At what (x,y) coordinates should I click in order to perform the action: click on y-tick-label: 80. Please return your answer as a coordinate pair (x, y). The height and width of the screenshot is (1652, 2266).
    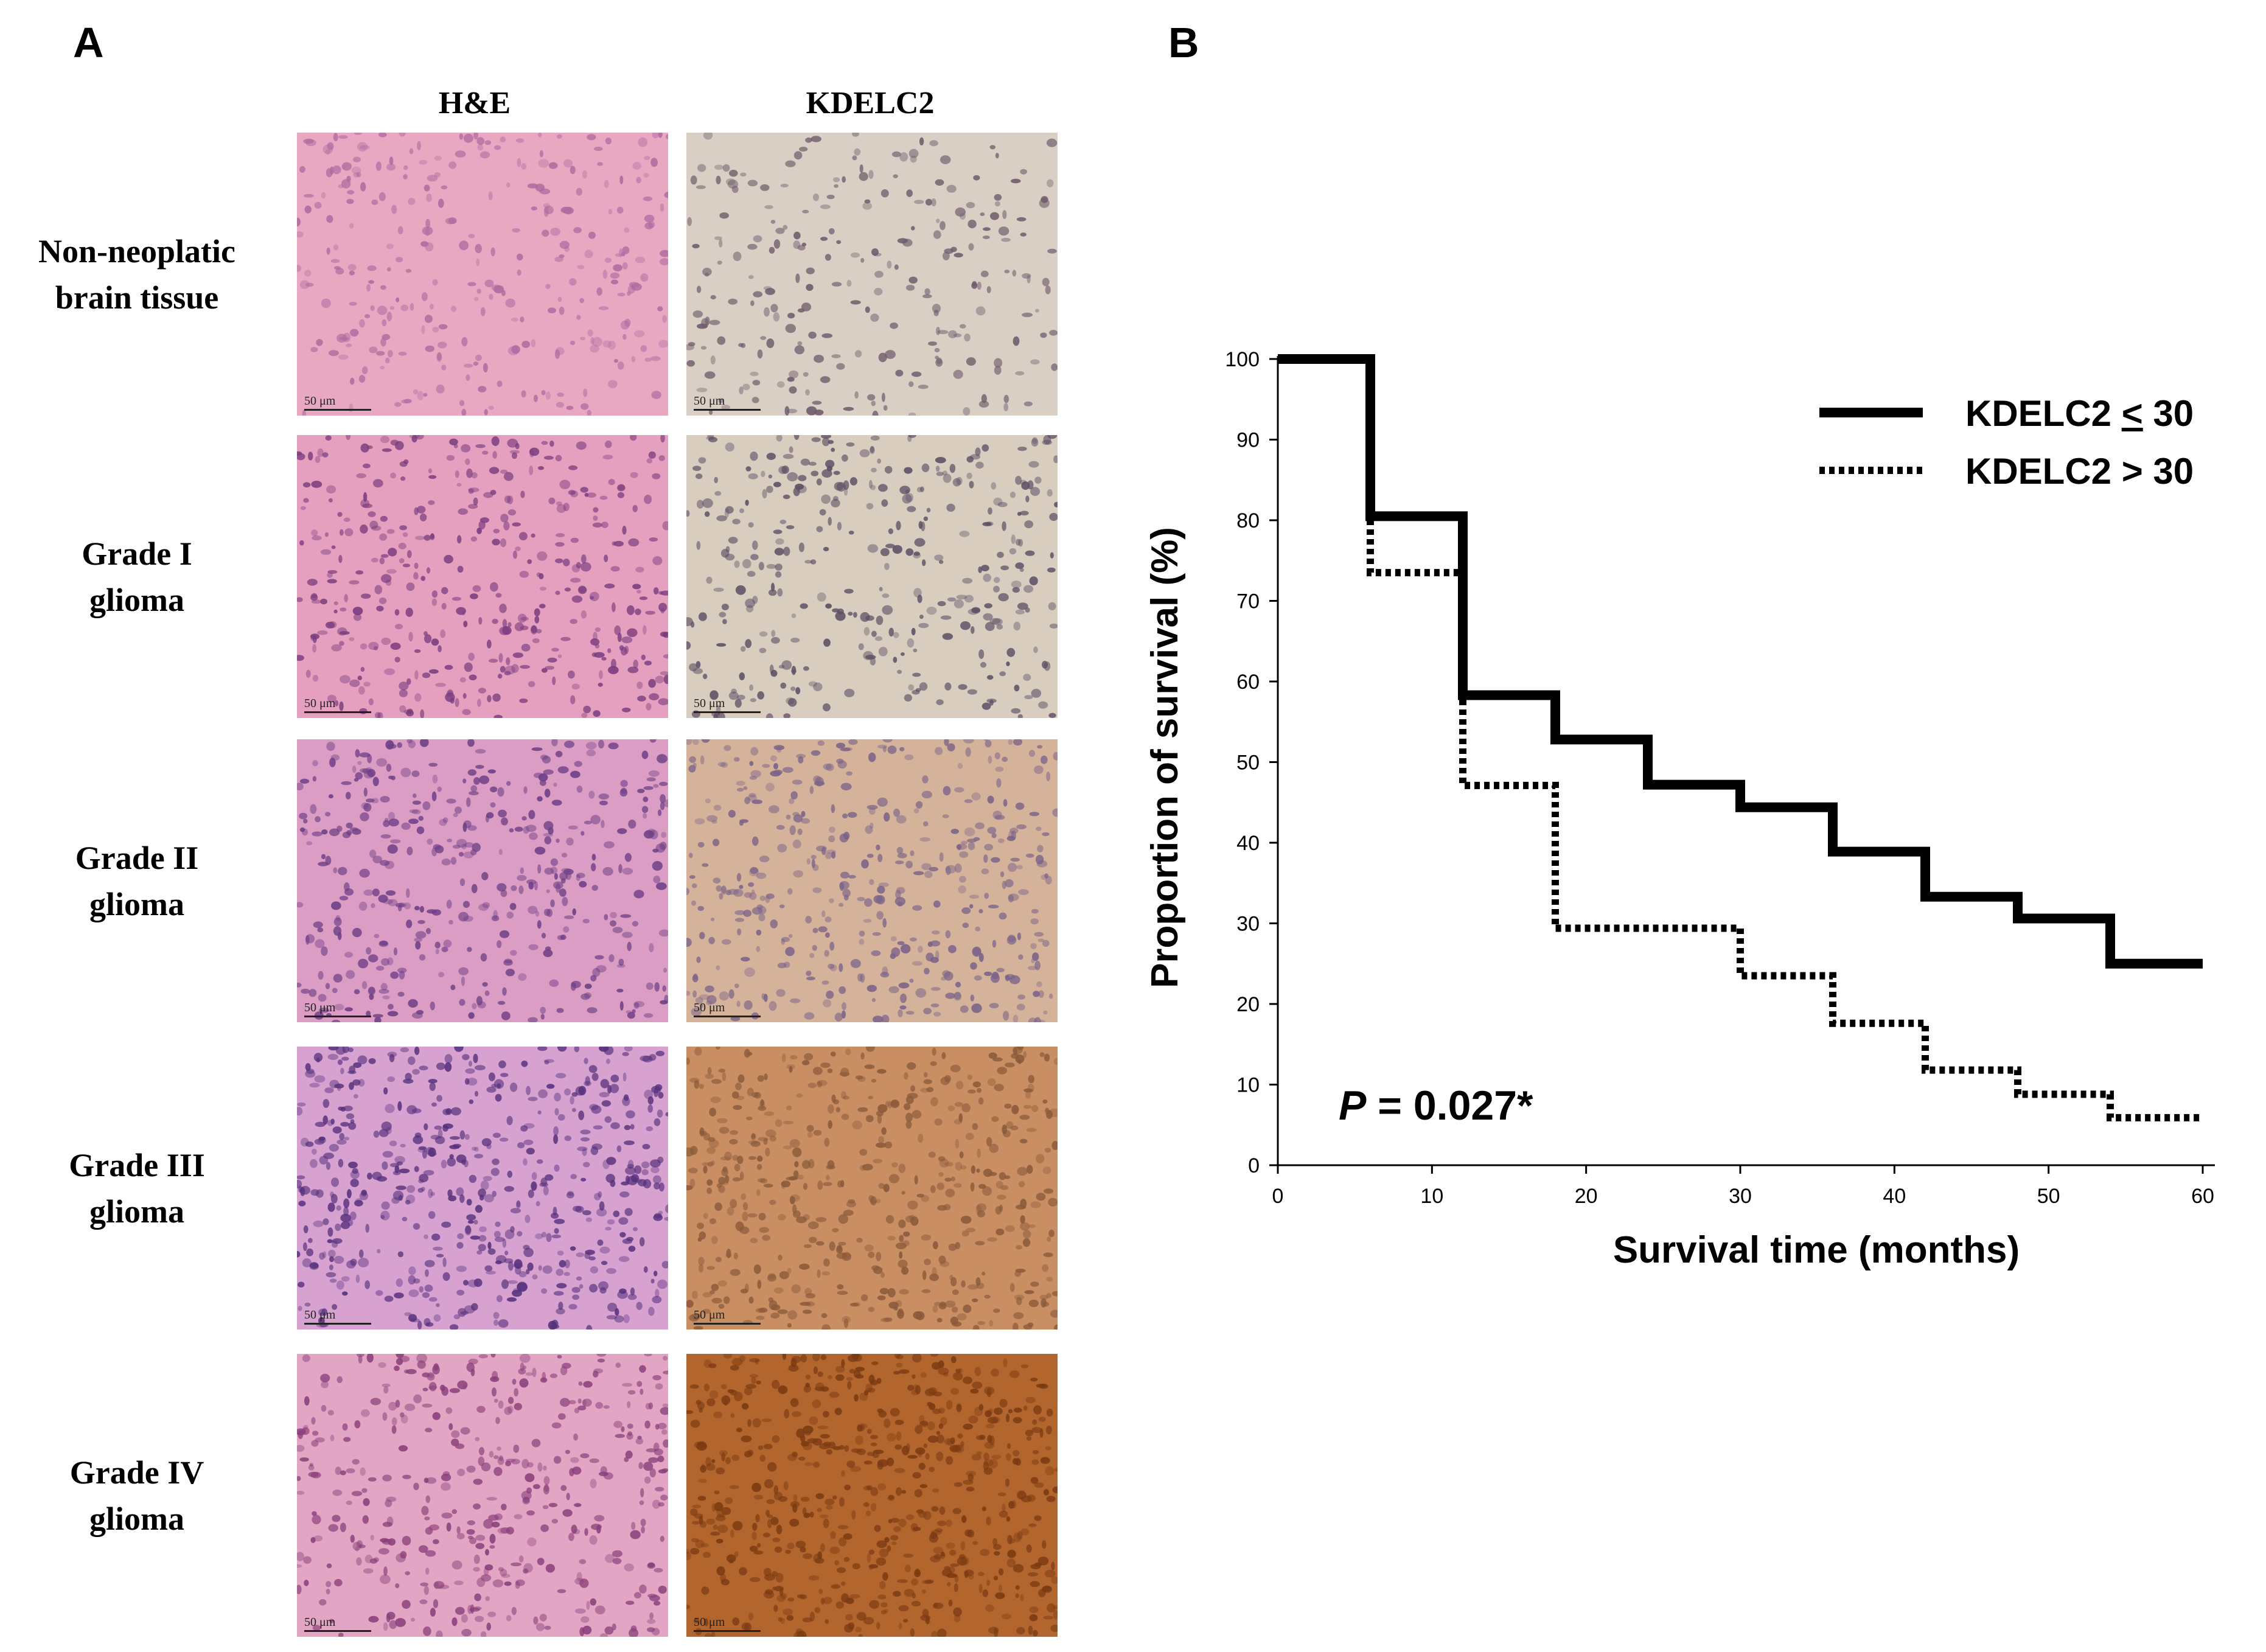
    Looking at the image, I should click on (1248, 520).